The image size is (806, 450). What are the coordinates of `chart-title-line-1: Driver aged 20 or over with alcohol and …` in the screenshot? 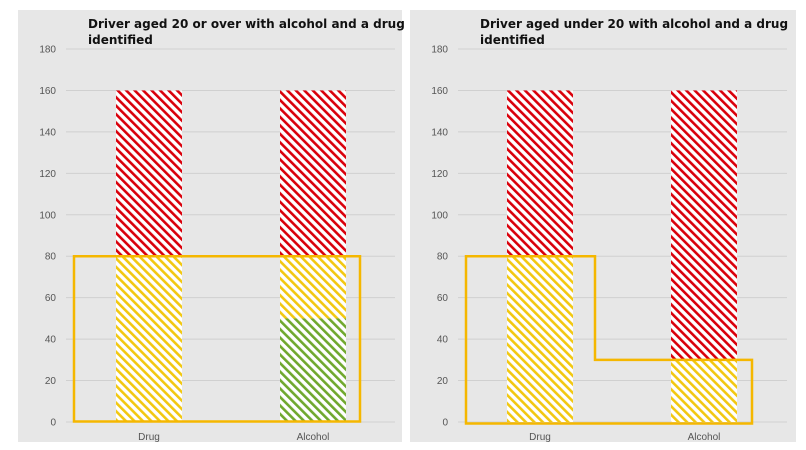 It's located at (246, 24).